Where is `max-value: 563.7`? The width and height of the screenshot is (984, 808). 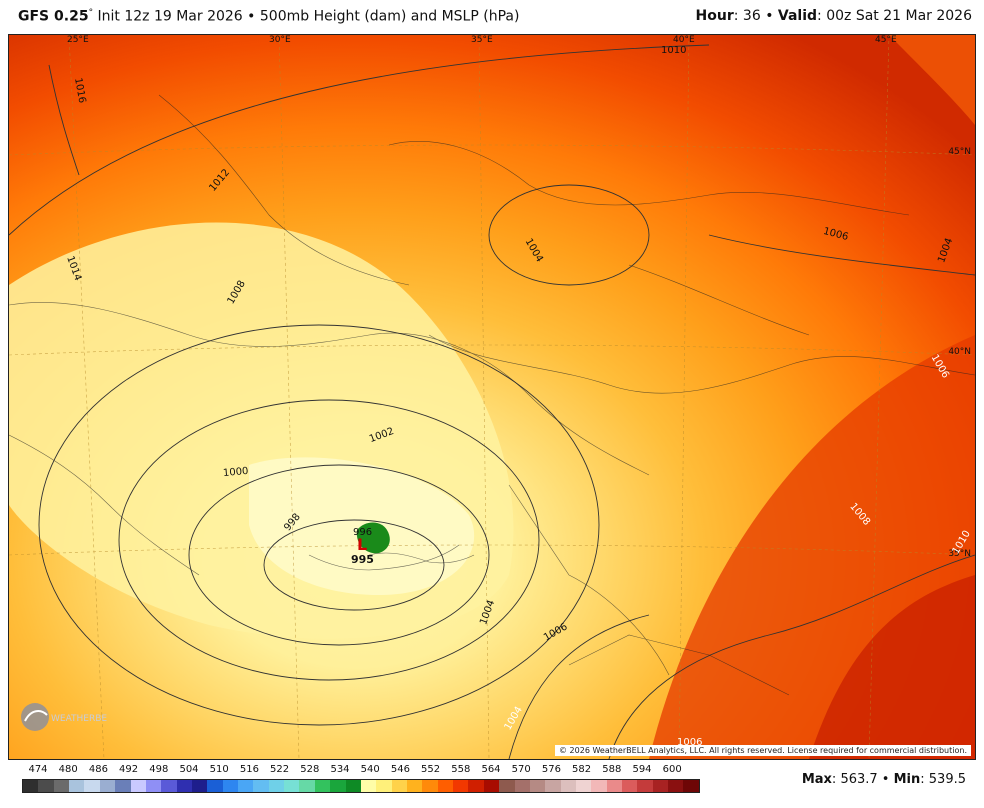
max-value: 563.7 is located at coordinates (859, 779).